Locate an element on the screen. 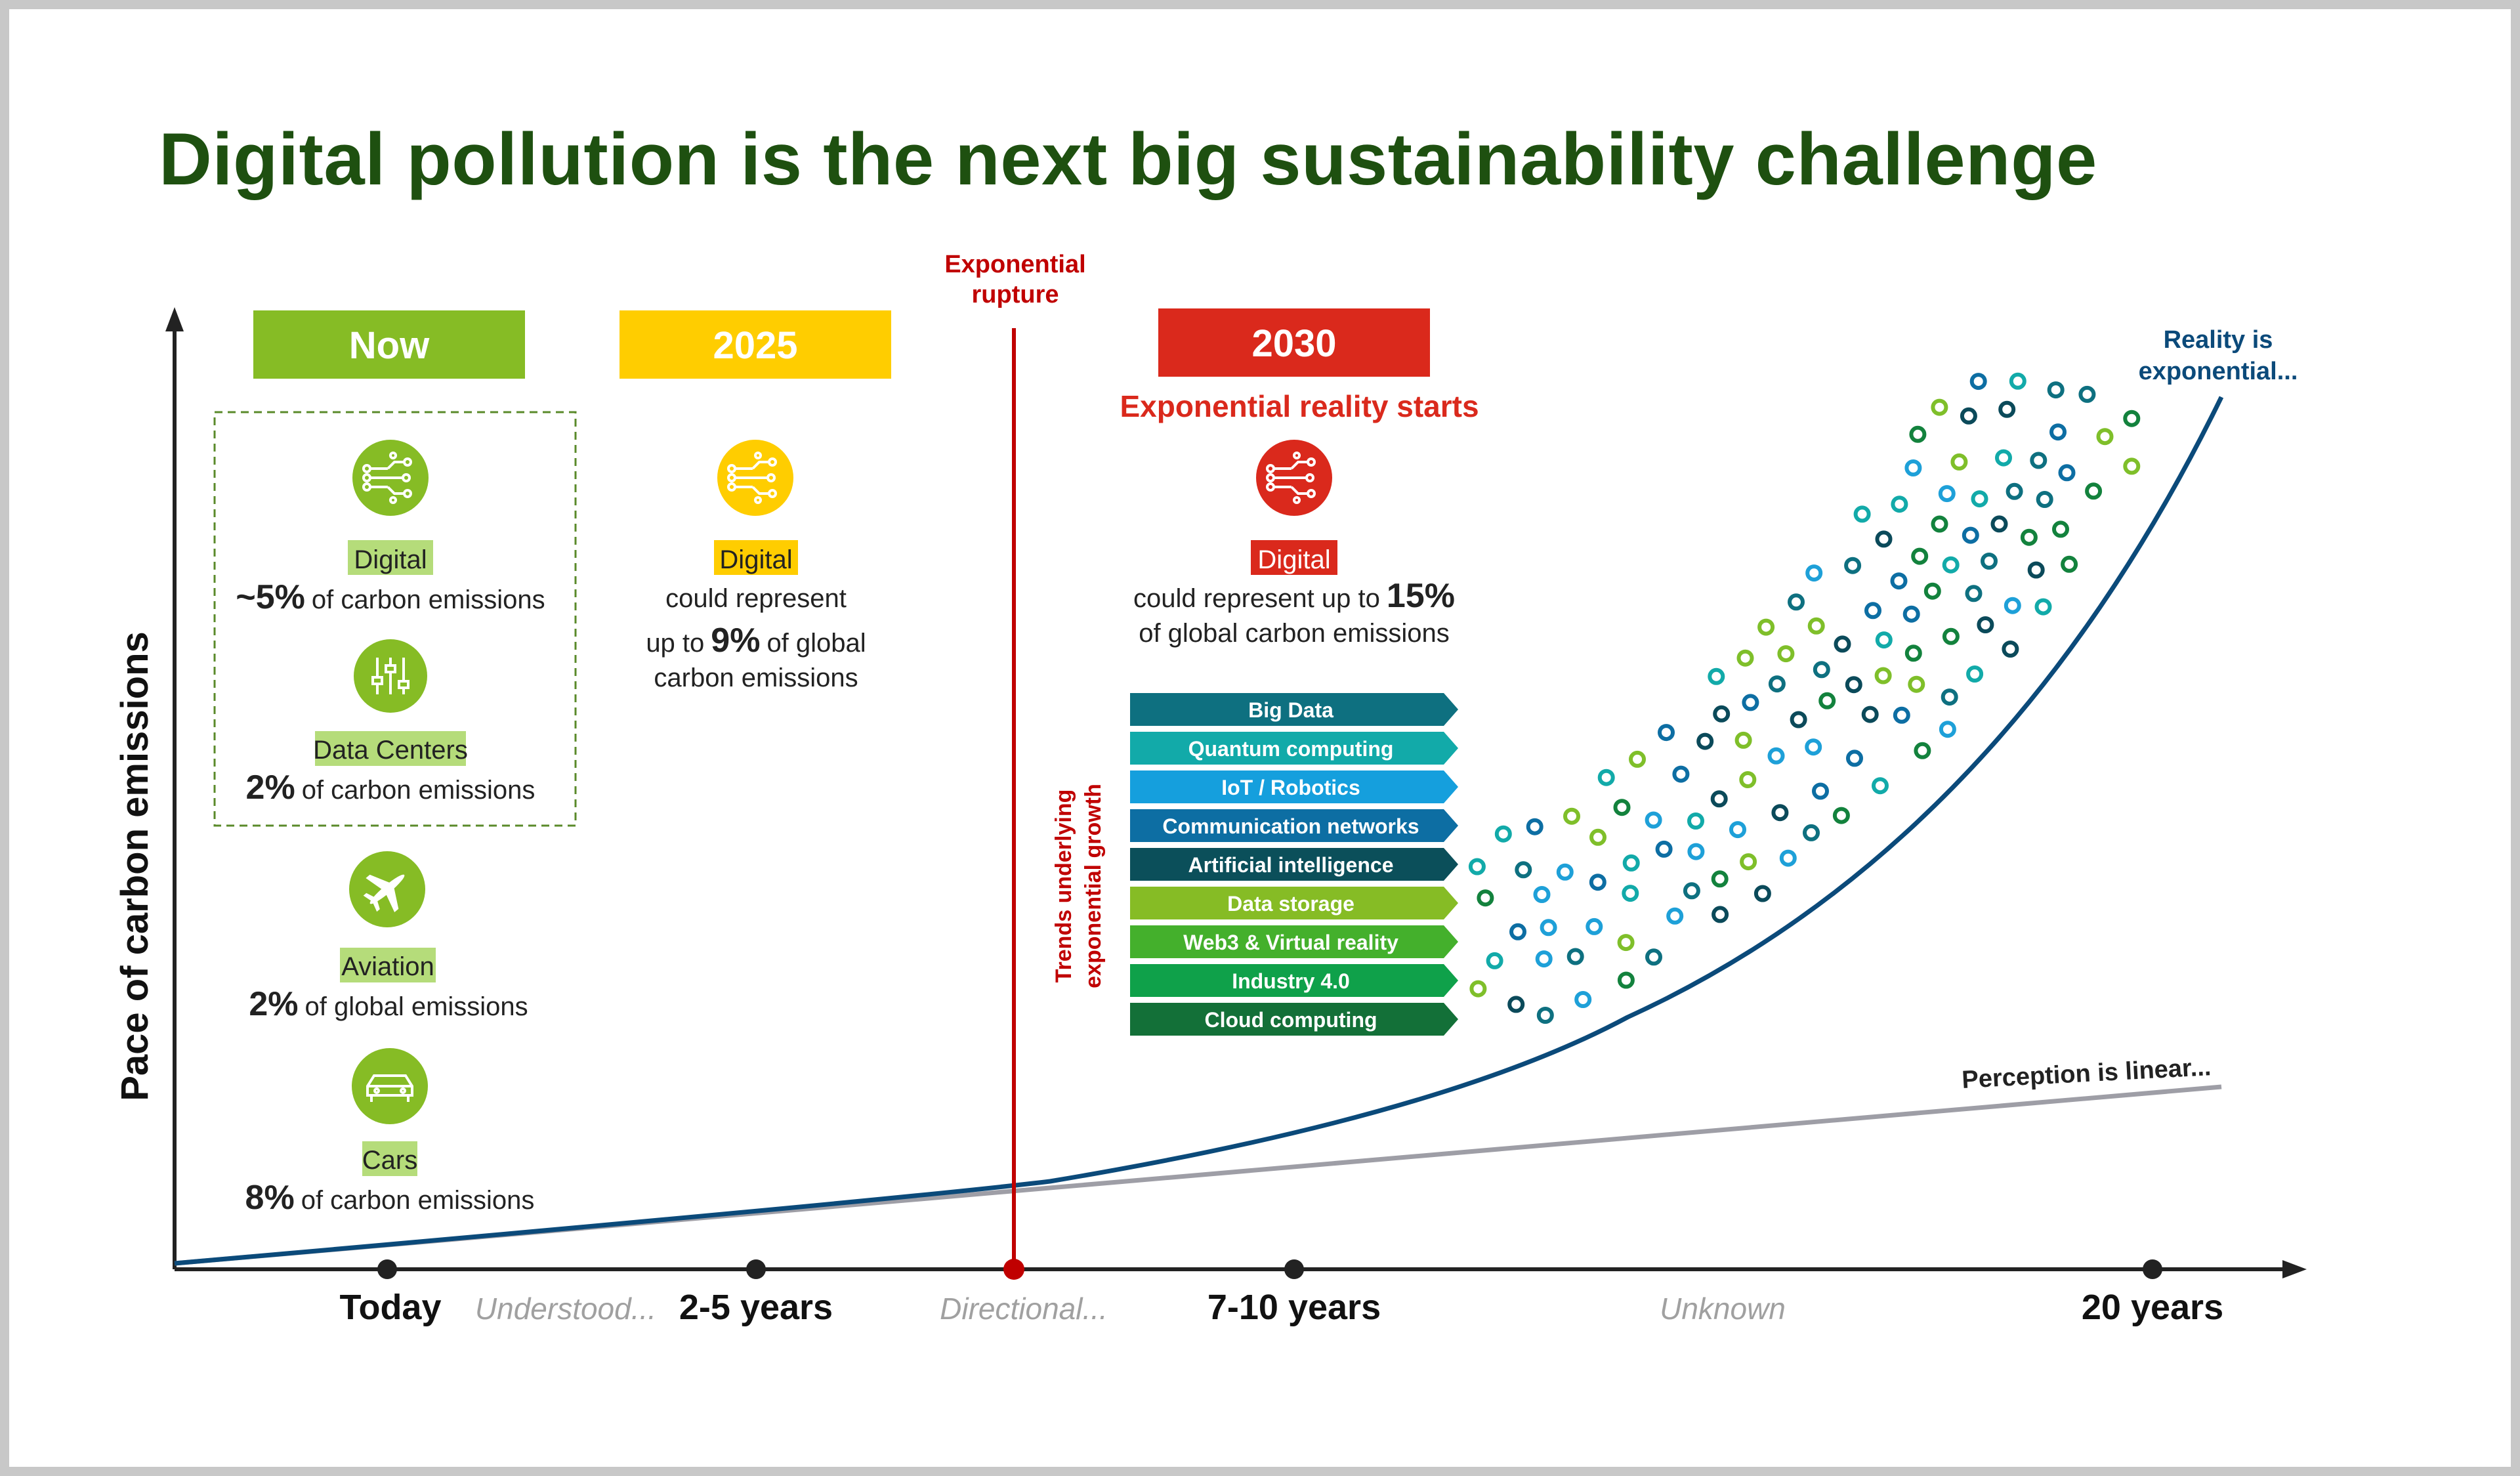  y2030-line1-pre: could represent up to is located at coordinates (1256, 598).